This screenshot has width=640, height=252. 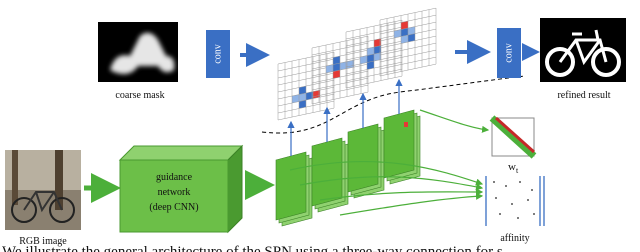 What do you see at coordinates (138, 52) in the screenshot?
I see `coarse-mask-image` at bounding box center [138, 52].